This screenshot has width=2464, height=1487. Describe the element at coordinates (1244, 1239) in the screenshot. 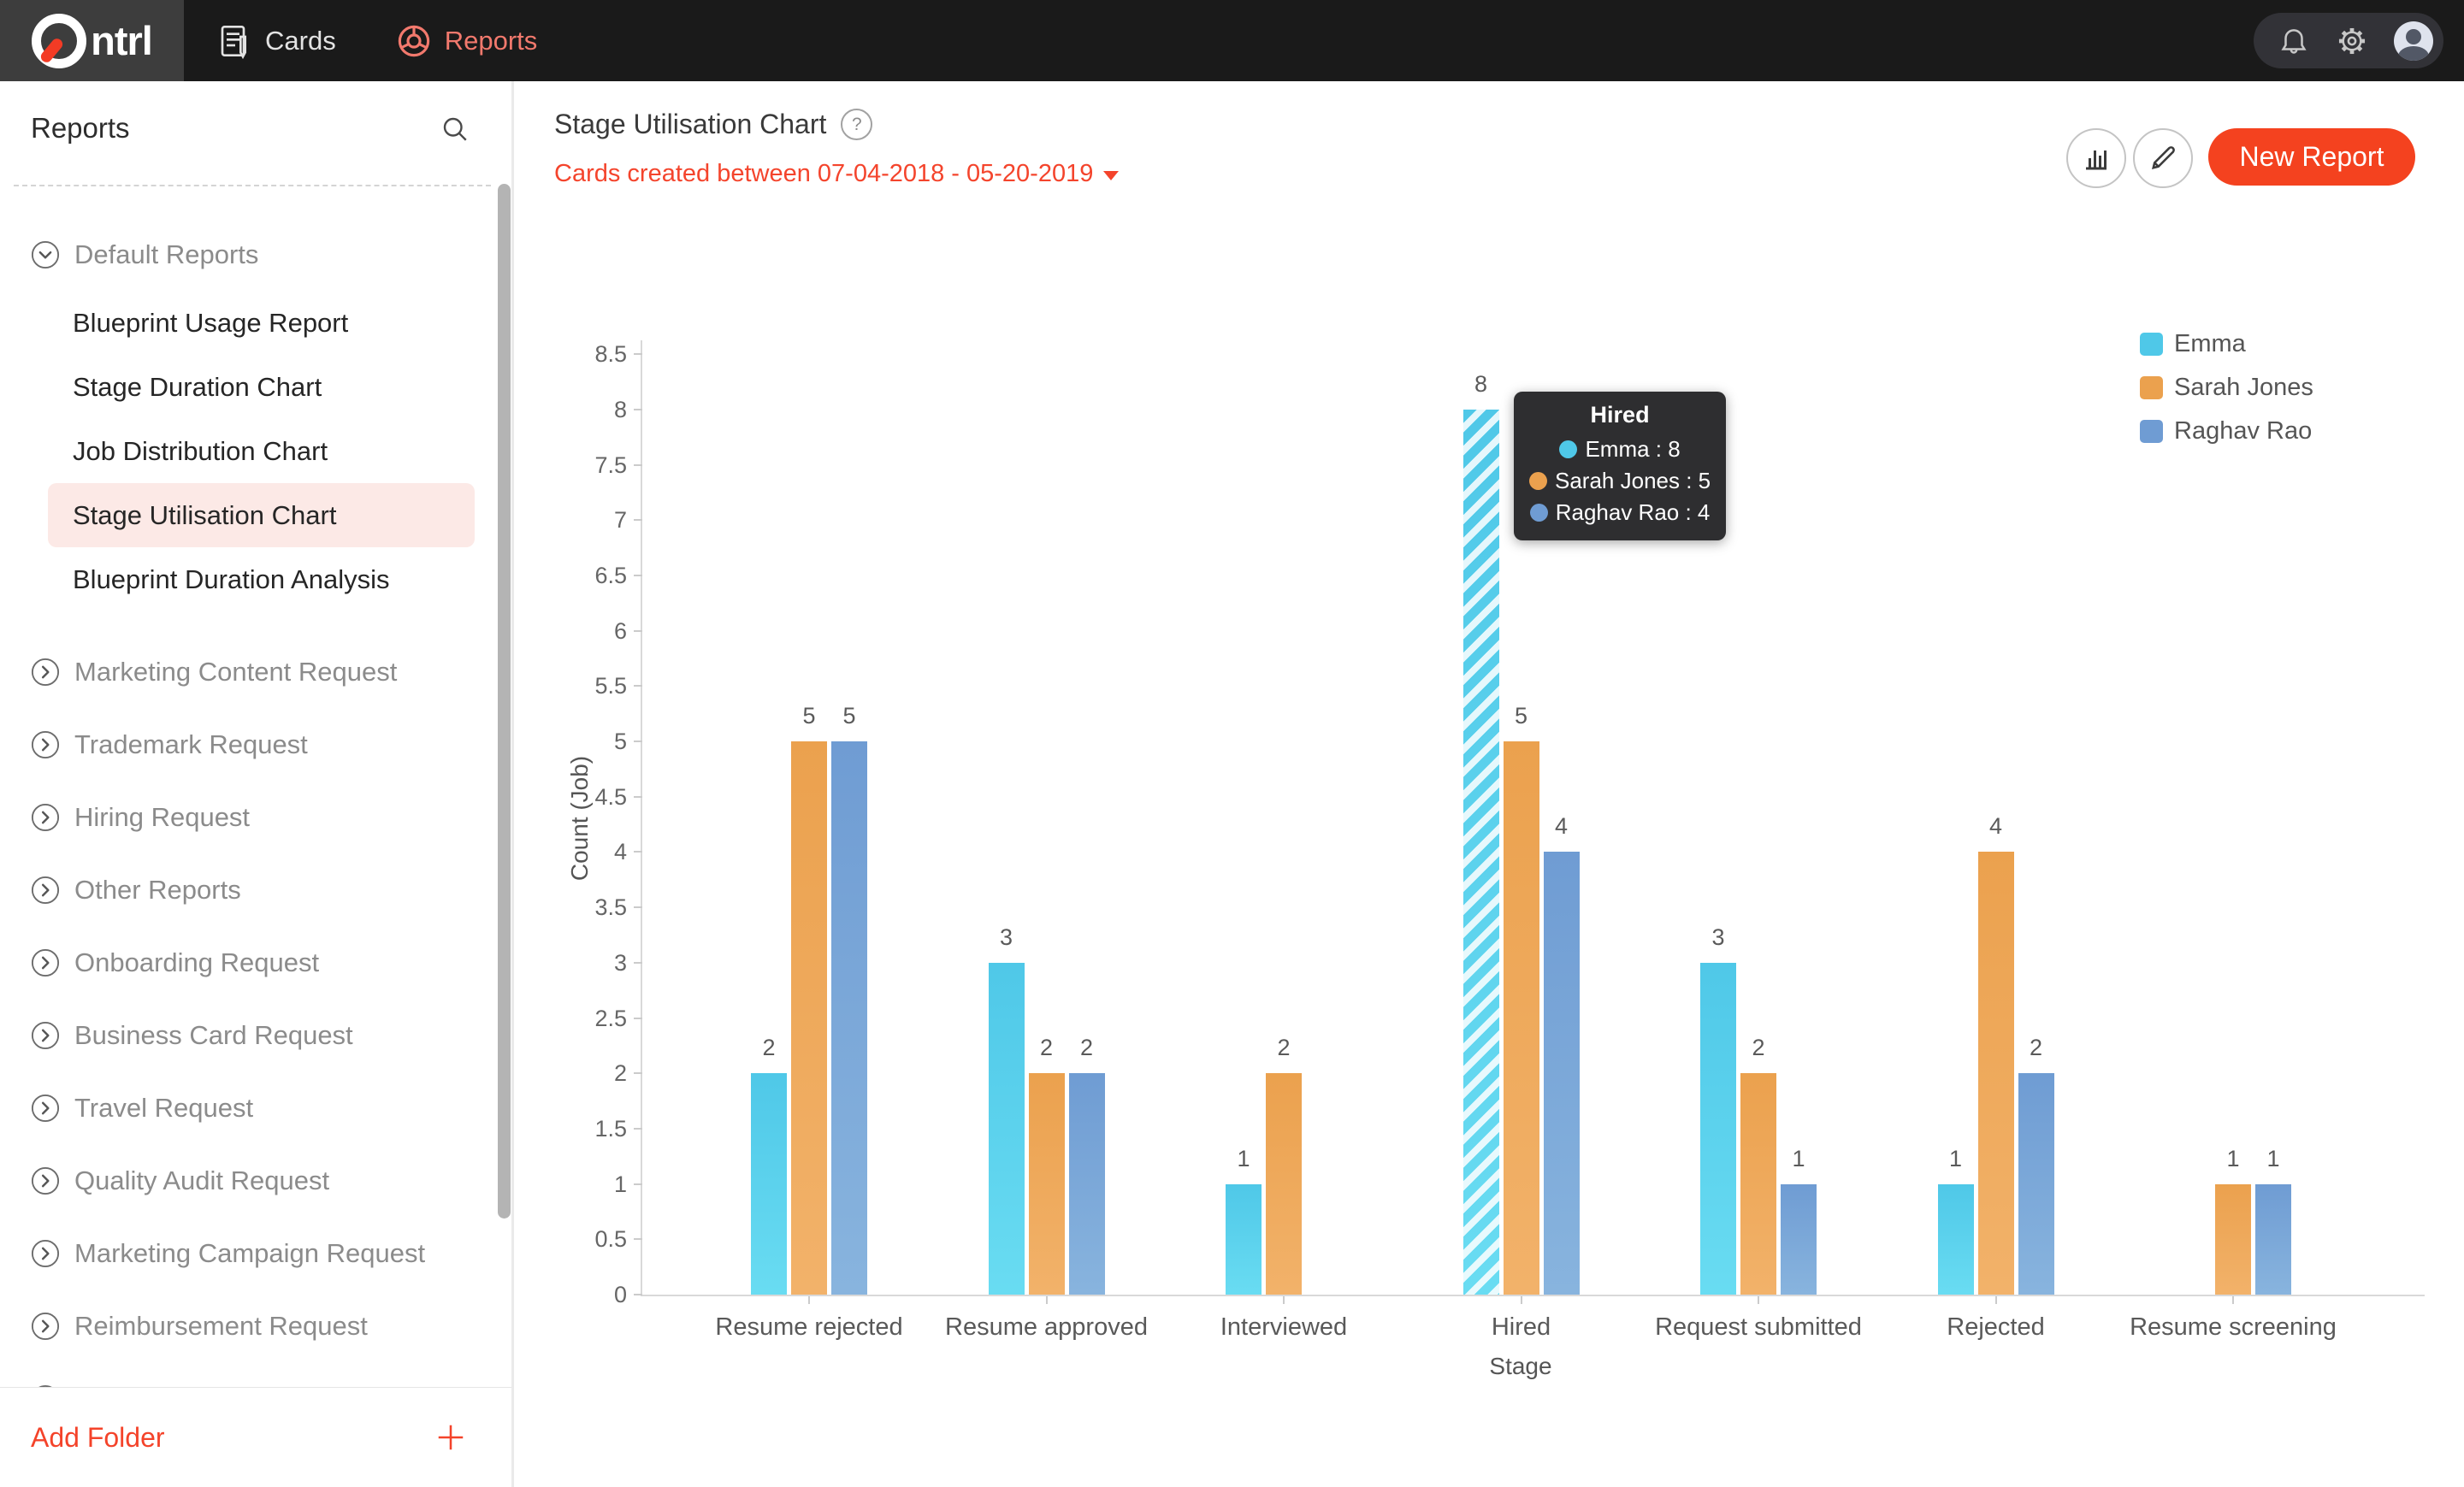

I see `chart-bar-emma-interviewed` at that location.